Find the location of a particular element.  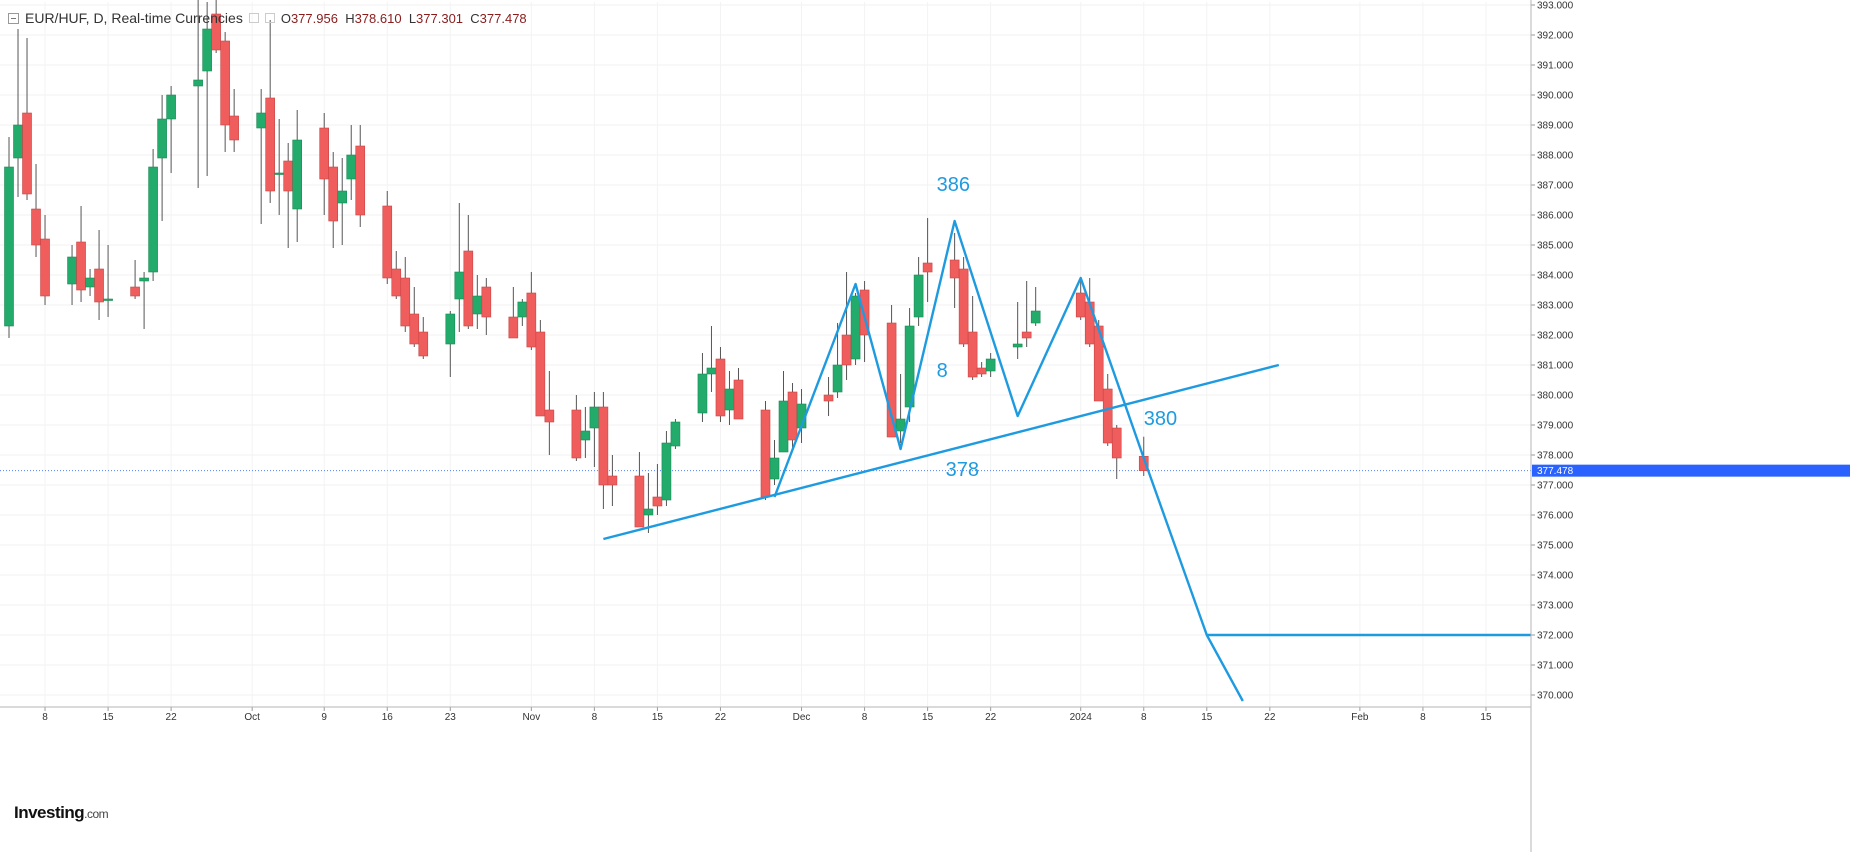

label-378: 378 is located at coordinates (962, 470).